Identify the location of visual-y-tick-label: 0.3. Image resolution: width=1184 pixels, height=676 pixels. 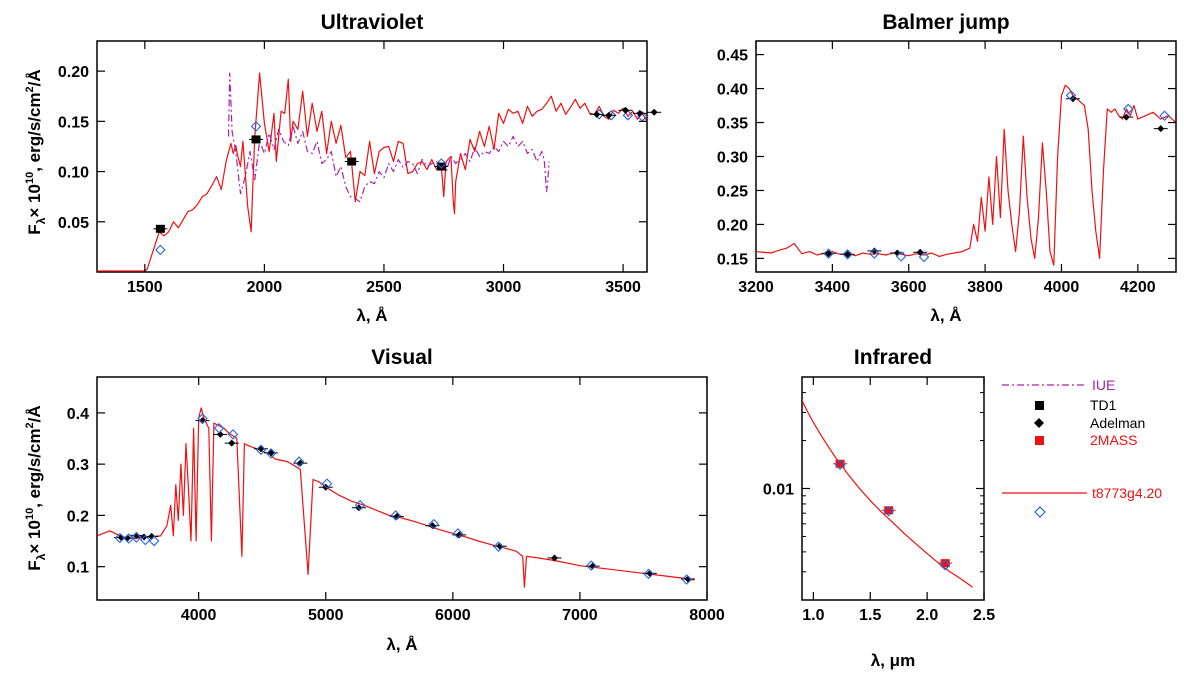
(78, 465).